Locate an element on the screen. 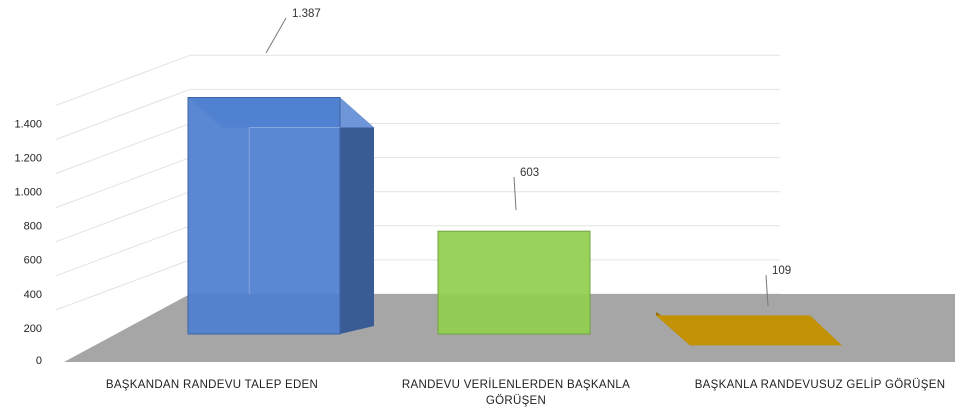 This screenshot has height=414, width=961. y-tick-label: 1.200 is located at coordinates (28, 158).